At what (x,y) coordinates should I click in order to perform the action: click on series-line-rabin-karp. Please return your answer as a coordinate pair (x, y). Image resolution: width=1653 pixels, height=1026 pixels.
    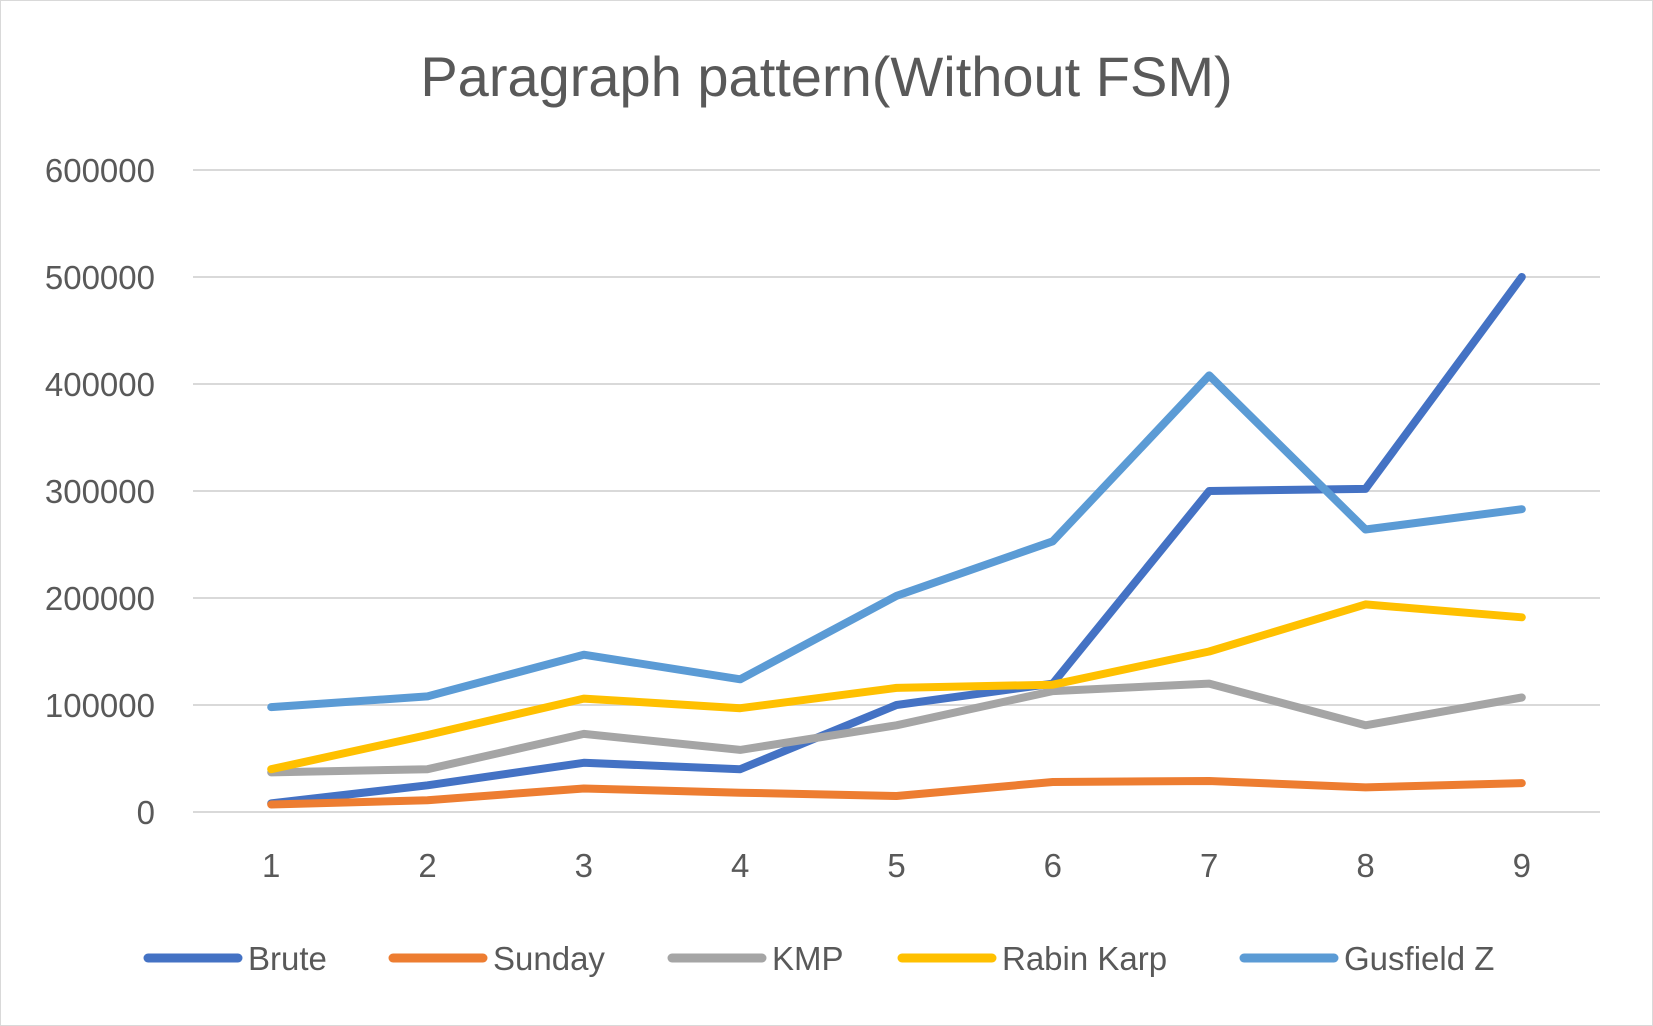
    Looking at the image, I should click on (896, 687).